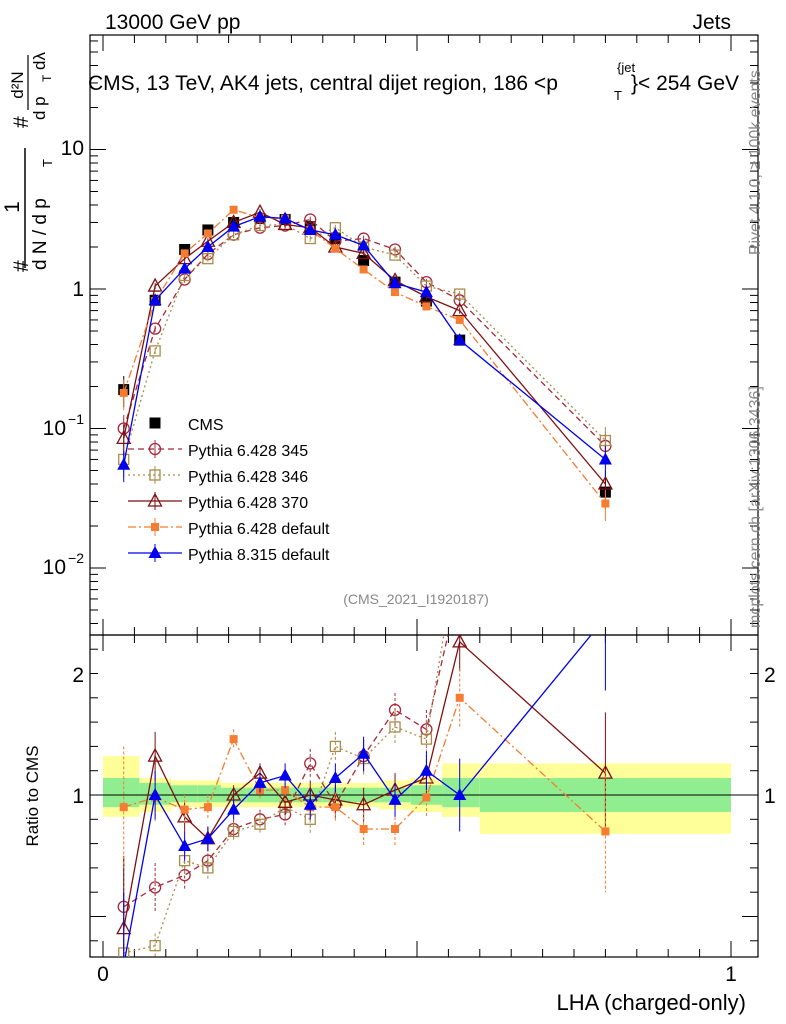  I want to click on legend-entry-pythia6-370: Pythia 6.428 370, so click(218, 502).